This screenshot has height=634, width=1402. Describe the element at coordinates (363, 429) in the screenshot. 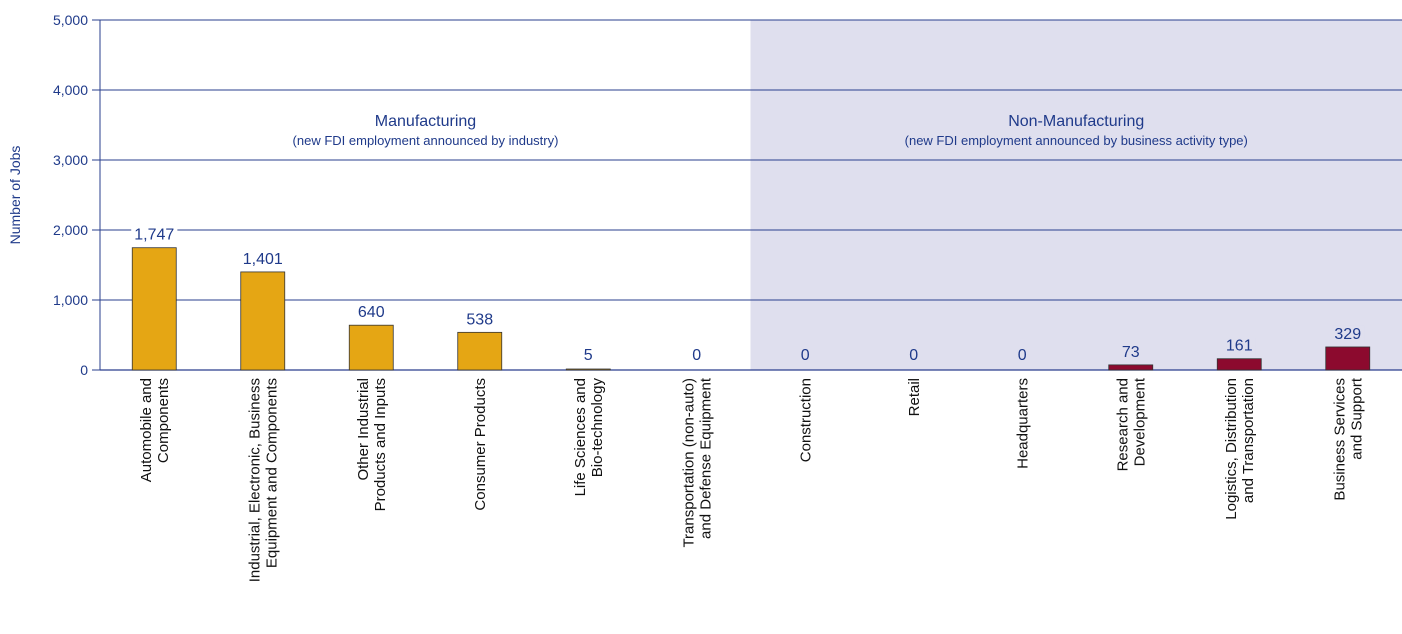

I see `x-tick-label-line: Other Industrial` at that location.